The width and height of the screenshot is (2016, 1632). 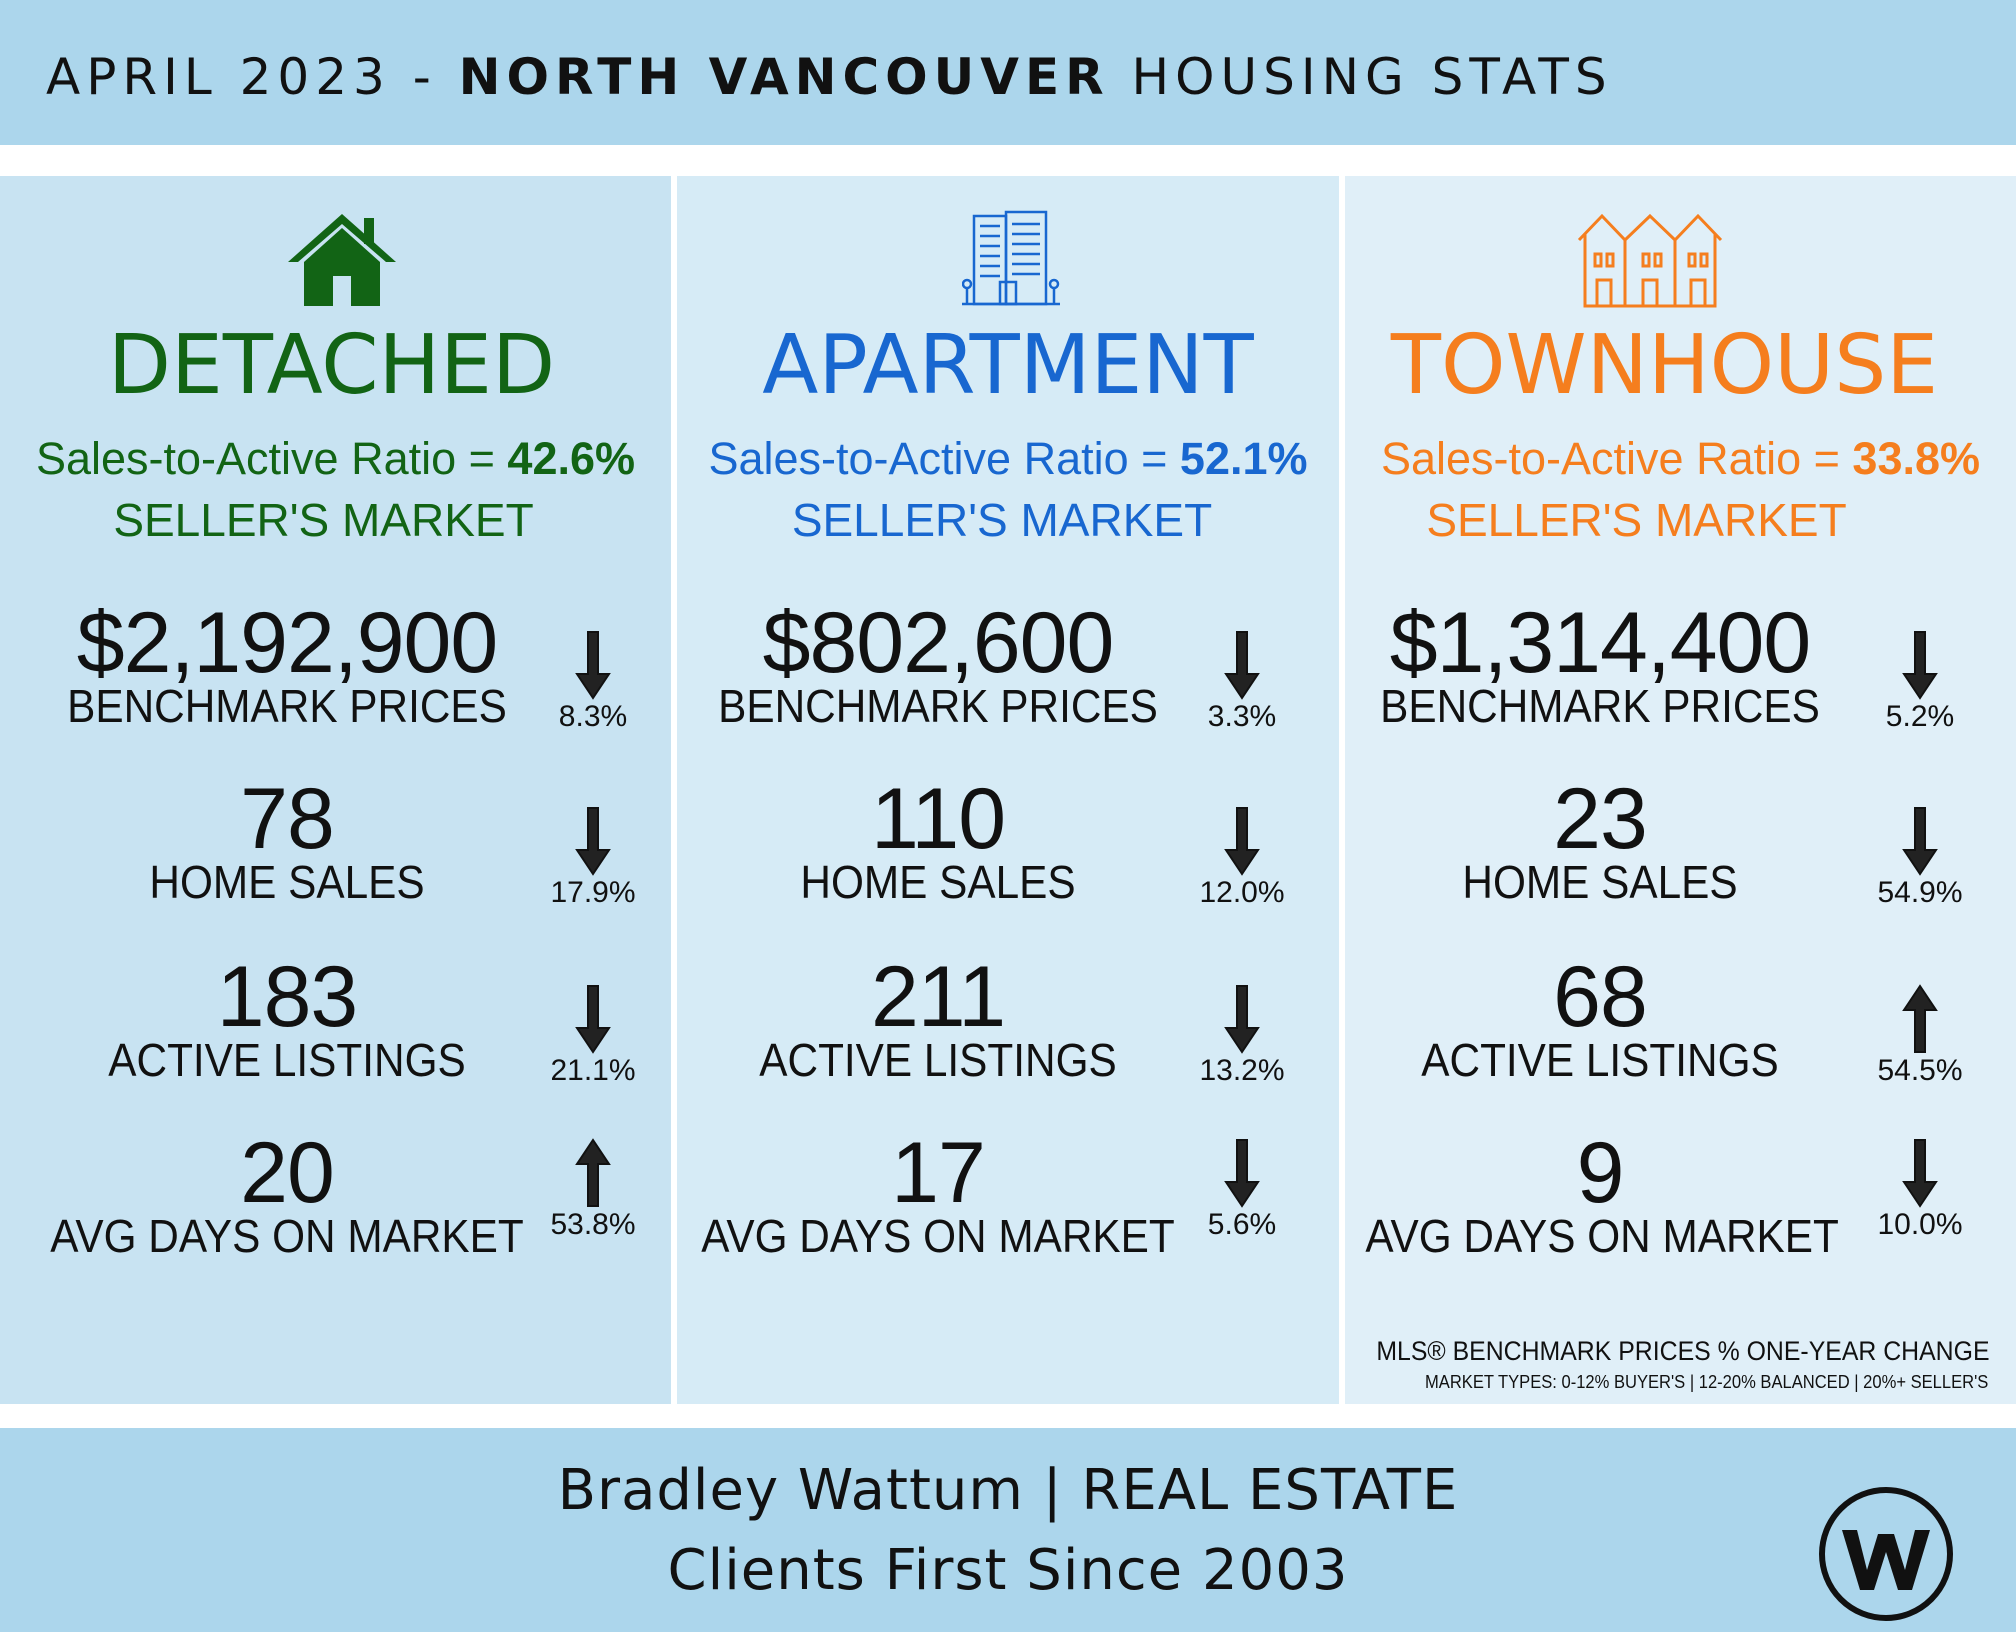 What do you see at coordinates (1920, 1070) in the screenshot?
I see `change-percent: 54.5%` at bounding box center [1920, 1070].